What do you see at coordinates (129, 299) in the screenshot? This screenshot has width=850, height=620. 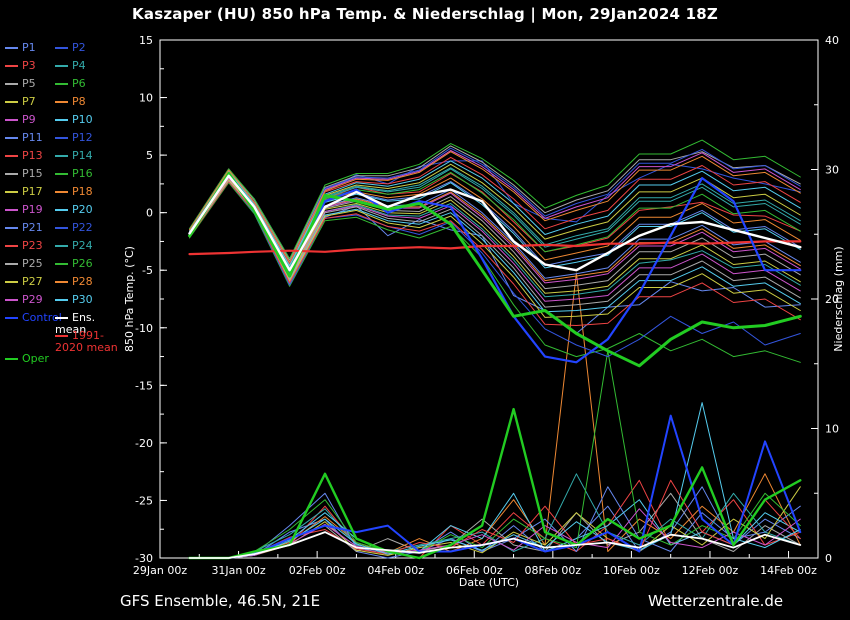 I see `y-axis-left-title: 850 hPa Temp. (°C)` at bounding box center [129, 299].